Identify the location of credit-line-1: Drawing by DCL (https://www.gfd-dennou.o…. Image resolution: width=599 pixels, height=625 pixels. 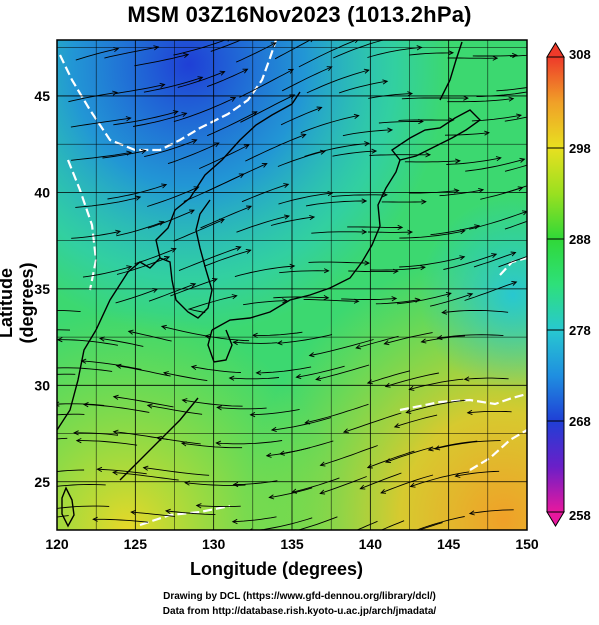
(299, 596).